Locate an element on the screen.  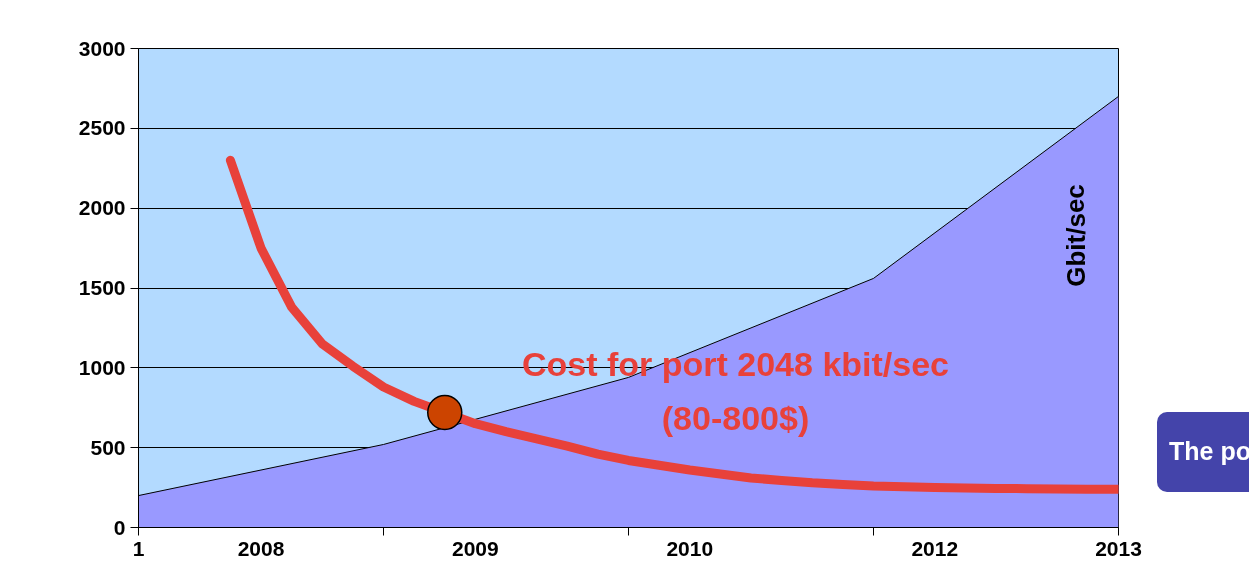
y-tick-label: 1000 is located at coordinates (102, 367).